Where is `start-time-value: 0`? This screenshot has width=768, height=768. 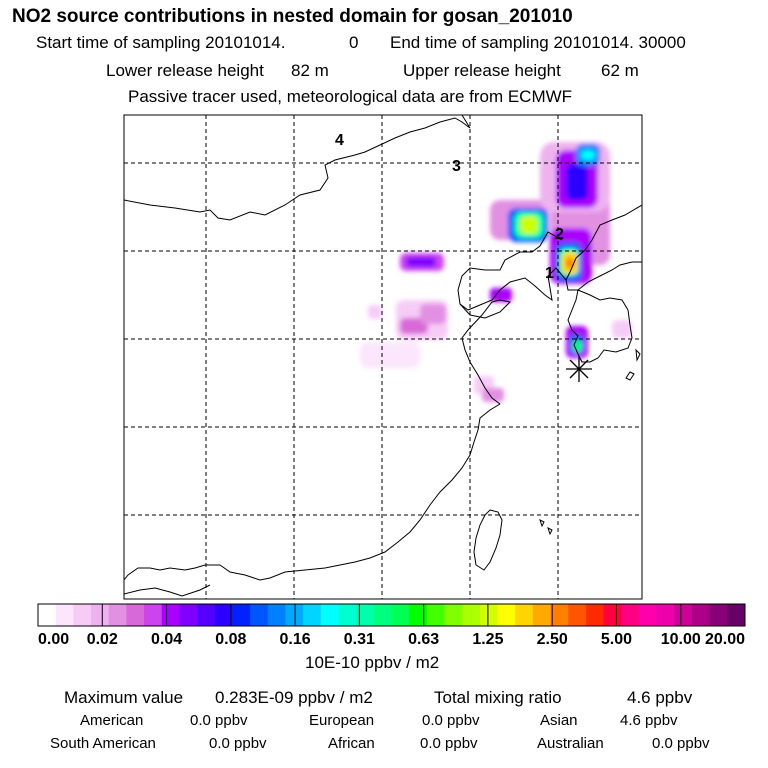 start-time-value: 0 is located at coordinates (354, 42).